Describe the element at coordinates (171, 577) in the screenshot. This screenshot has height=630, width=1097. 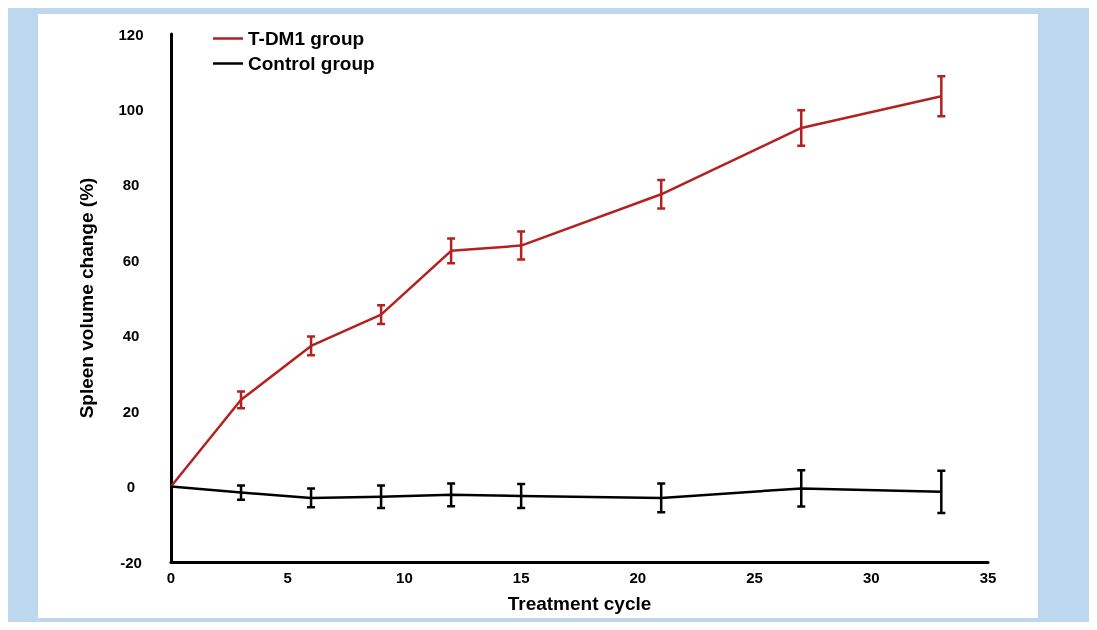
I see `x-tick-label: 0` at that location.